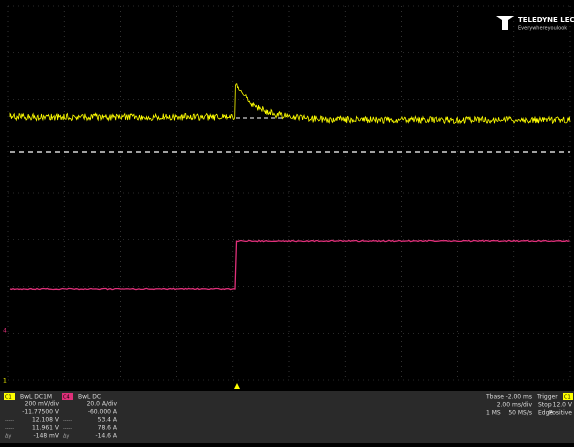 The width and height of the screenshot is (574, 447). I want to click on row-value: 78.6 A, so click(108, 428).